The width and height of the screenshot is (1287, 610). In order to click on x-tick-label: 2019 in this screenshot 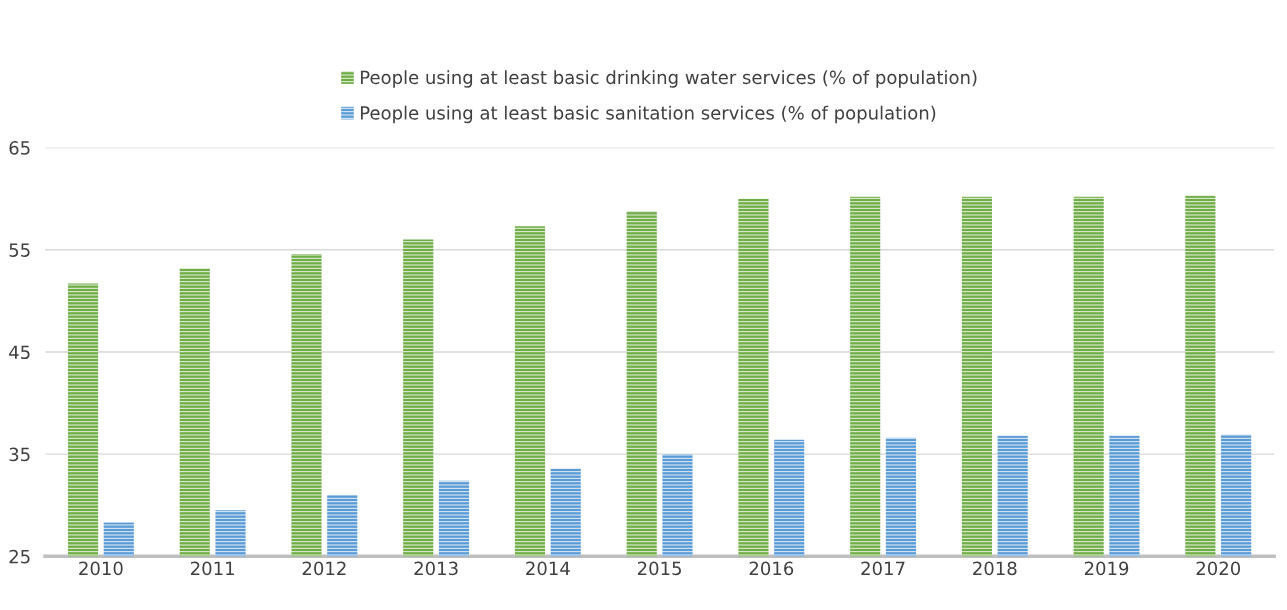, I will do `click(1106, 568)`.